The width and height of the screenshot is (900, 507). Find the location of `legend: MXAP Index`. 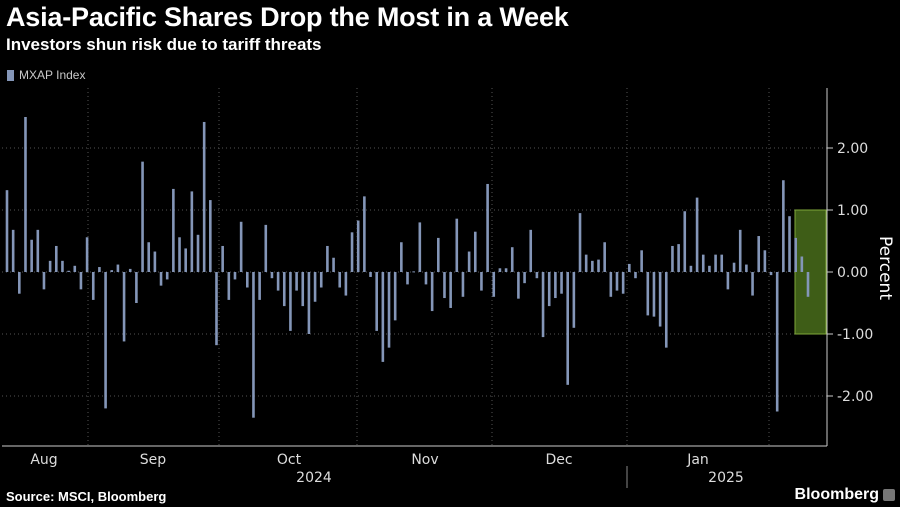

legend: MXAP Index is located at coordinates (46, 75).